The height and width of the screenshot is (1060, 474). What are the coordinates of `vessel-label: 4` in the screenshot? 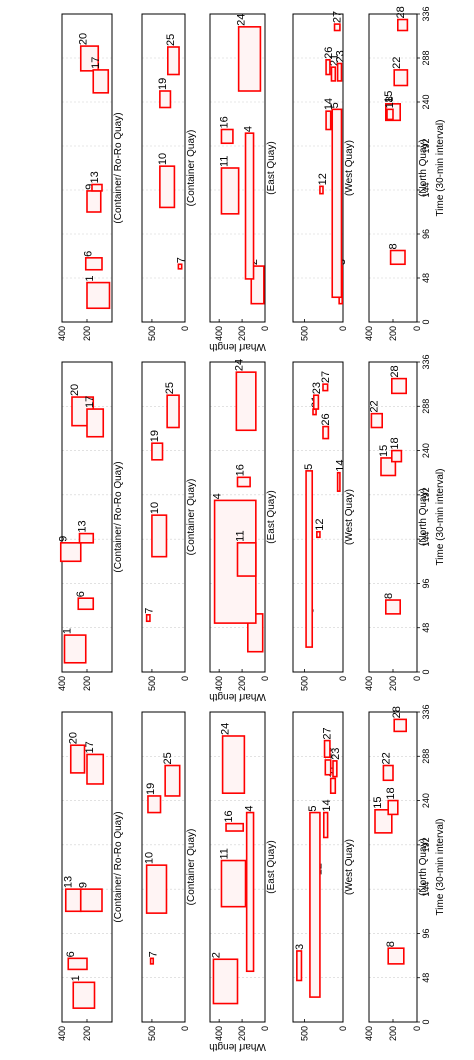 It's located at (250, 808).